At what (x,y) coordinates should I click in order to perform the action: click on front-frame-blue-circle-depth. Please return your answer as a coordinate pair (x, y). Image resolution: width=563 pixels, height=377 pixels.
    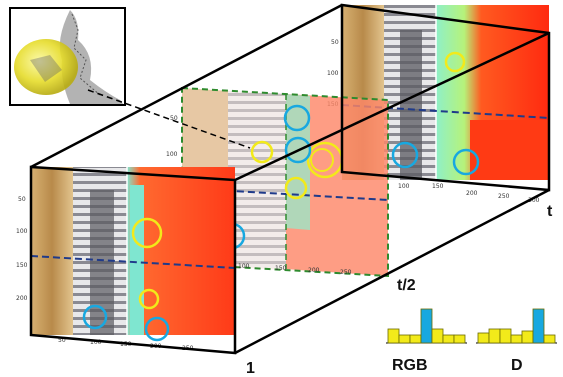
    Looking at the image, I should click on (157, 329).